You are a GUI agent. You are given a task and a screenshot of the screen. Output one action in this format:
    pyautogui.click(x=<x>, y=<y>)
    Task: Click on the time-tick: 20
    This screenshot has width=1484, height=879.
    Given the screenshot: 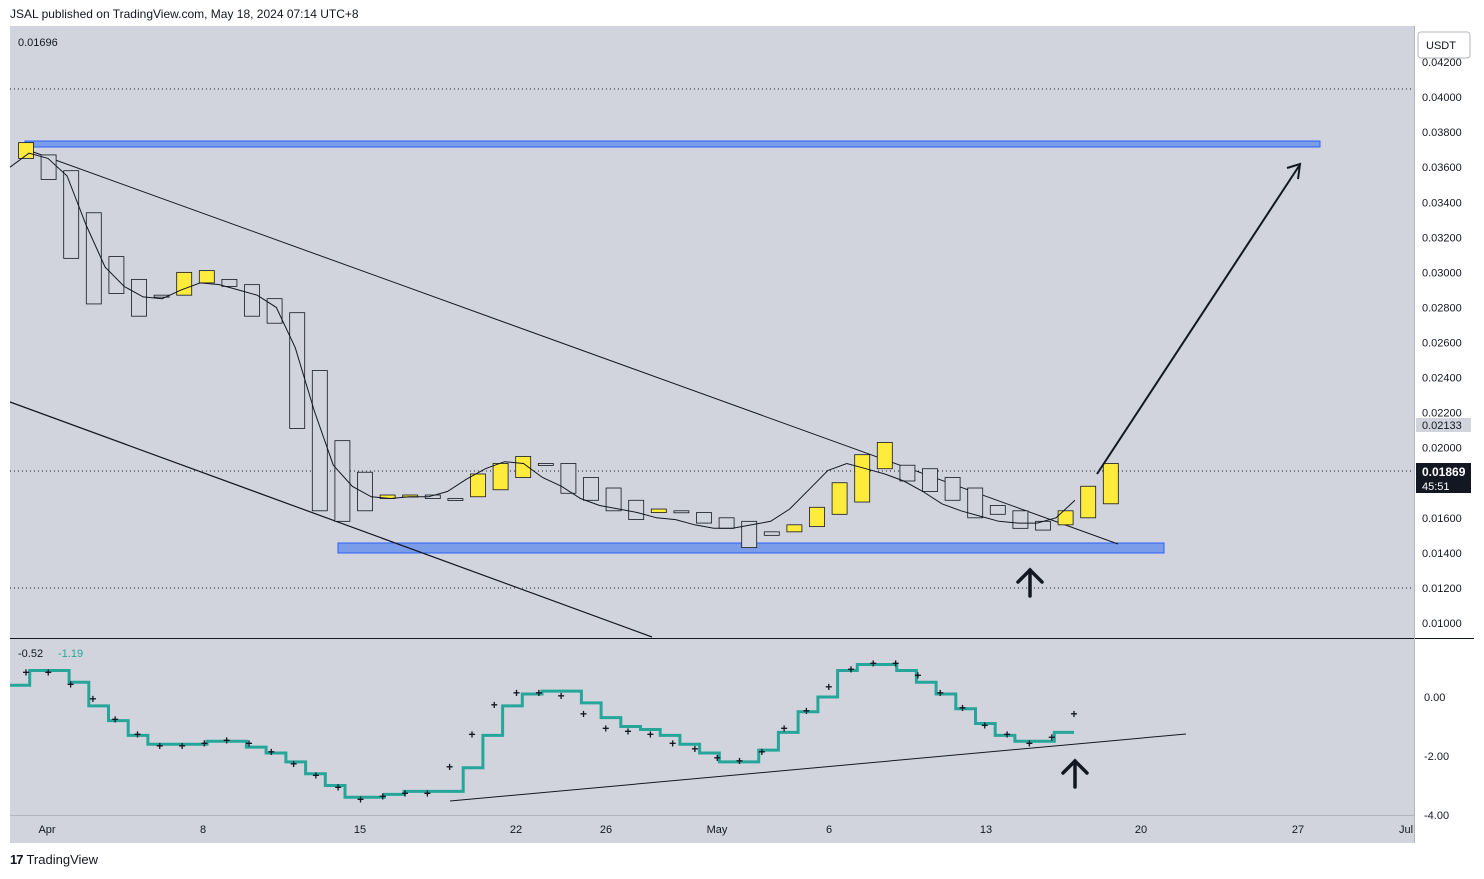 What is the action you would take?
    pyautogui.click(x=1141, y=830)
    